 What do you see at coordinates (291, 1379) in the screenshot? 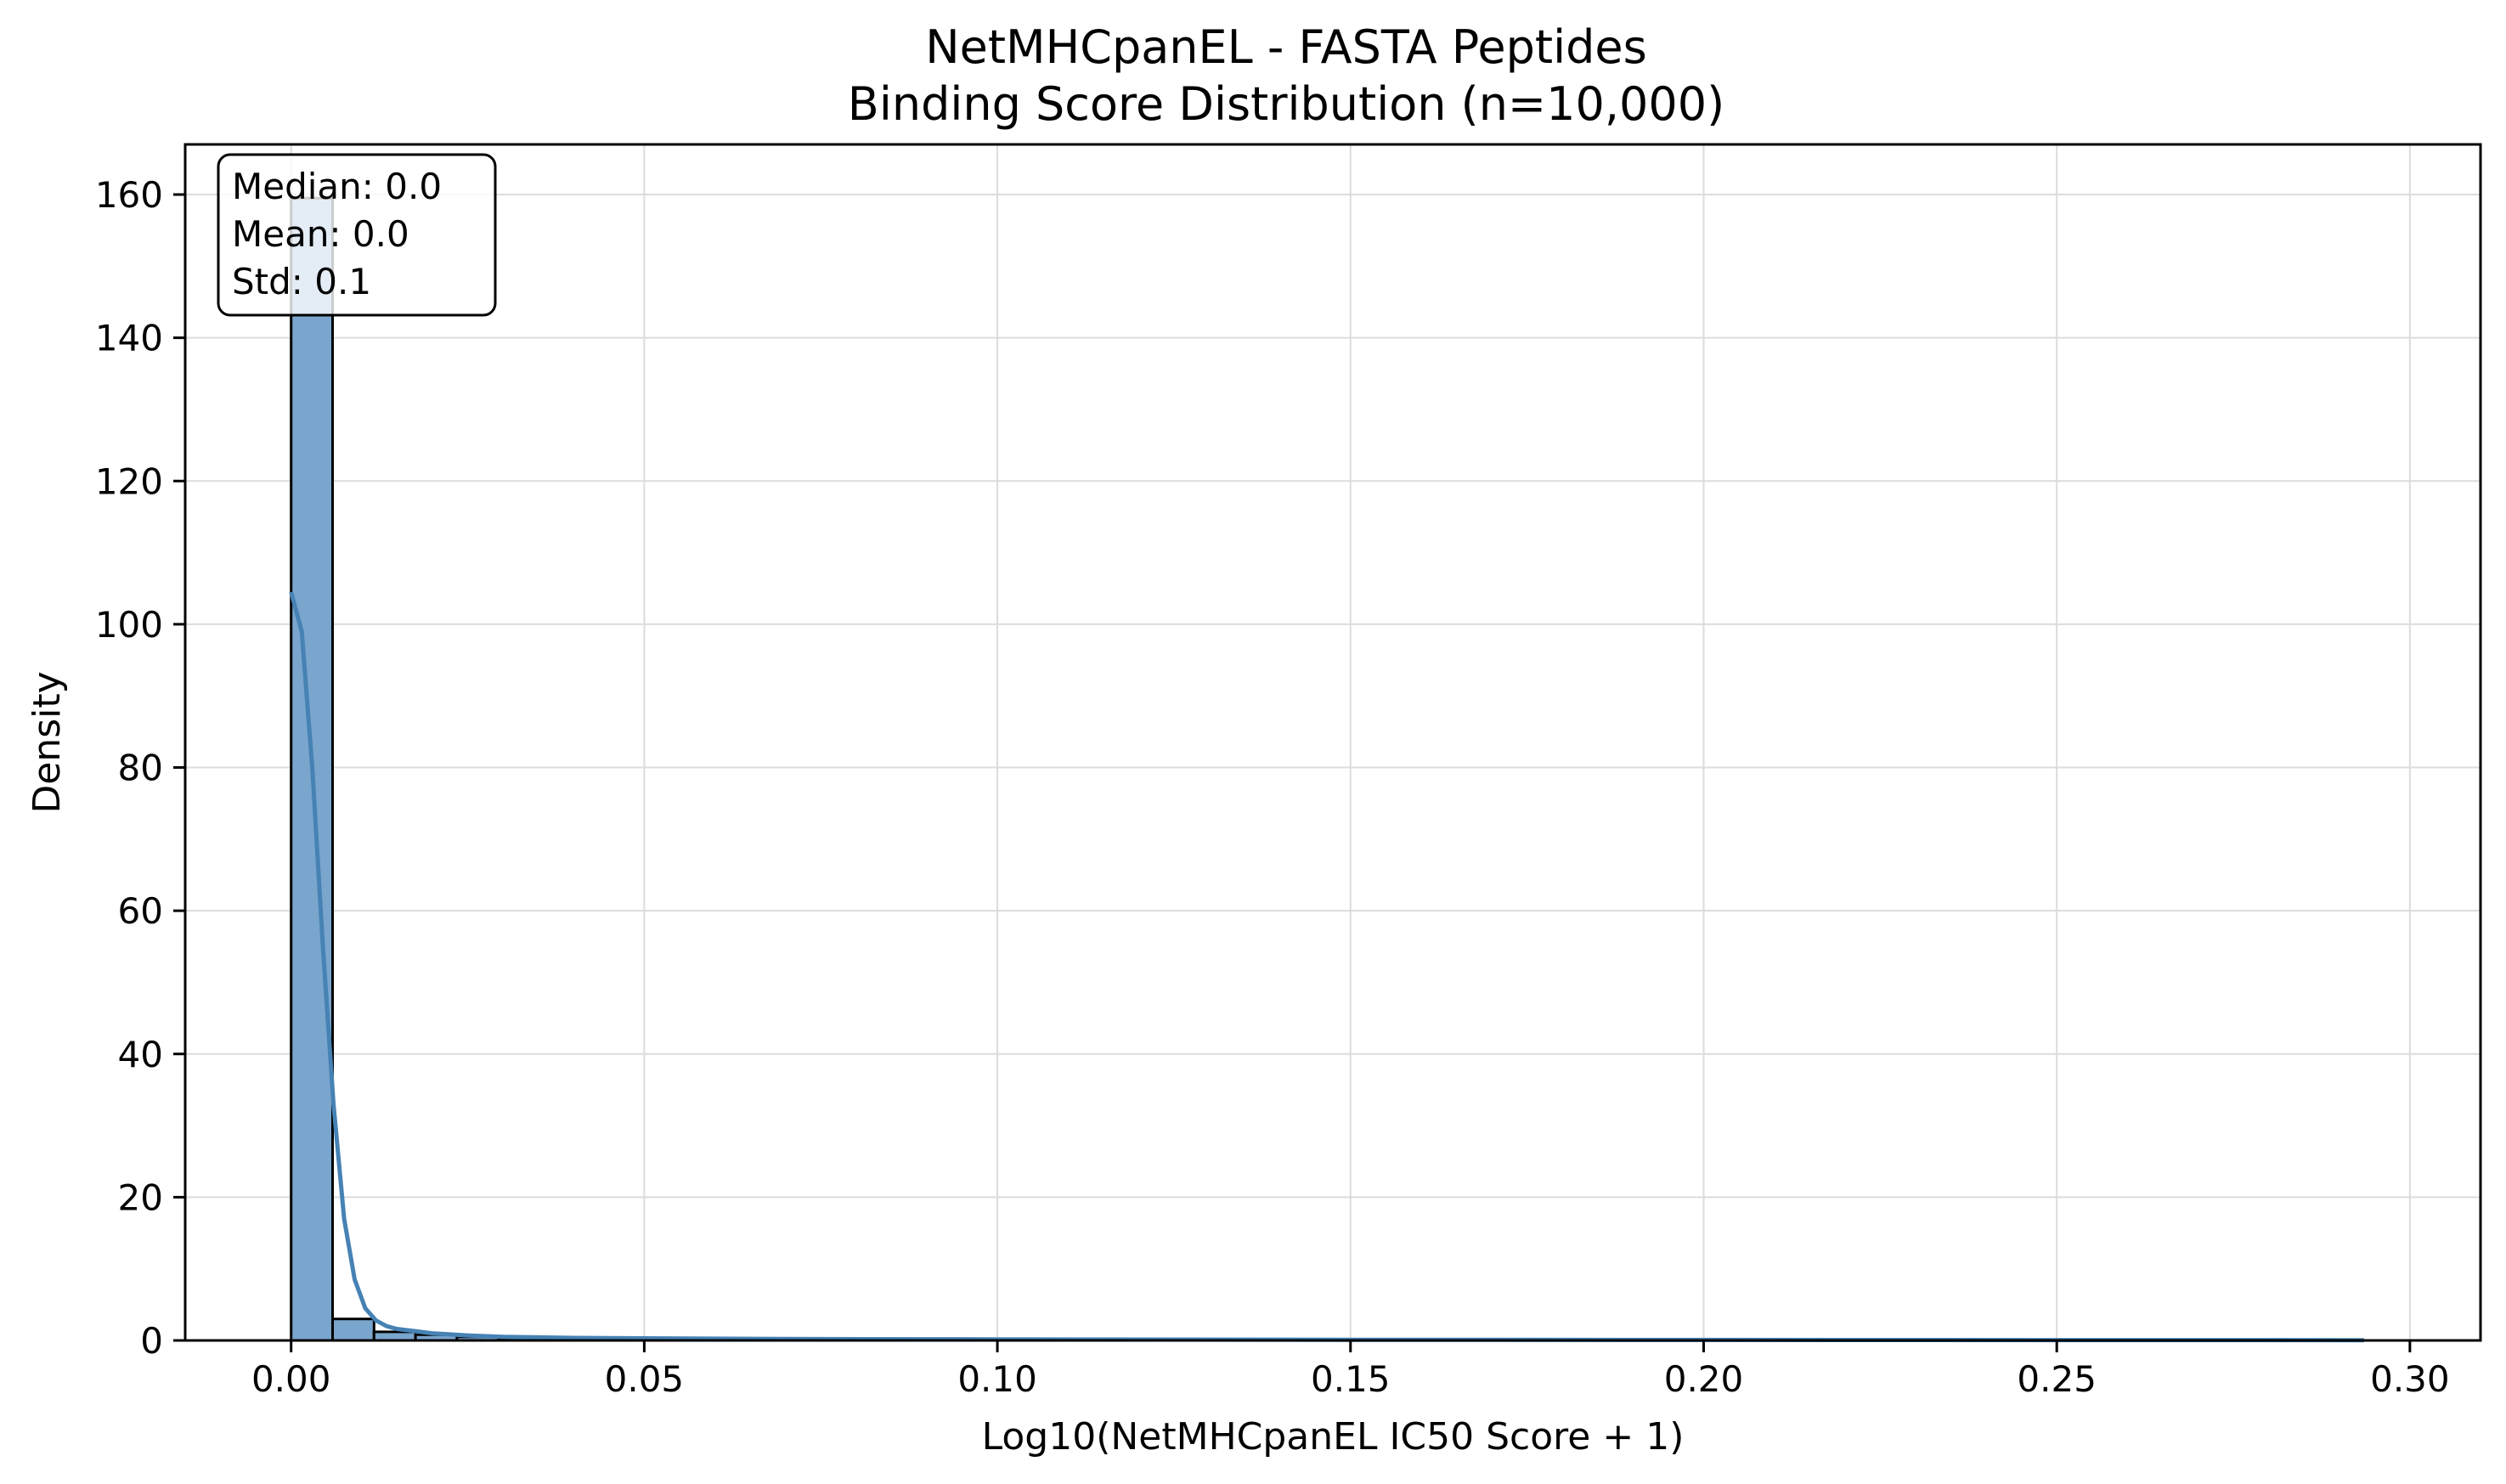
I see `x-tick-label-0: 0.00` at bounding box center [291, 1379].